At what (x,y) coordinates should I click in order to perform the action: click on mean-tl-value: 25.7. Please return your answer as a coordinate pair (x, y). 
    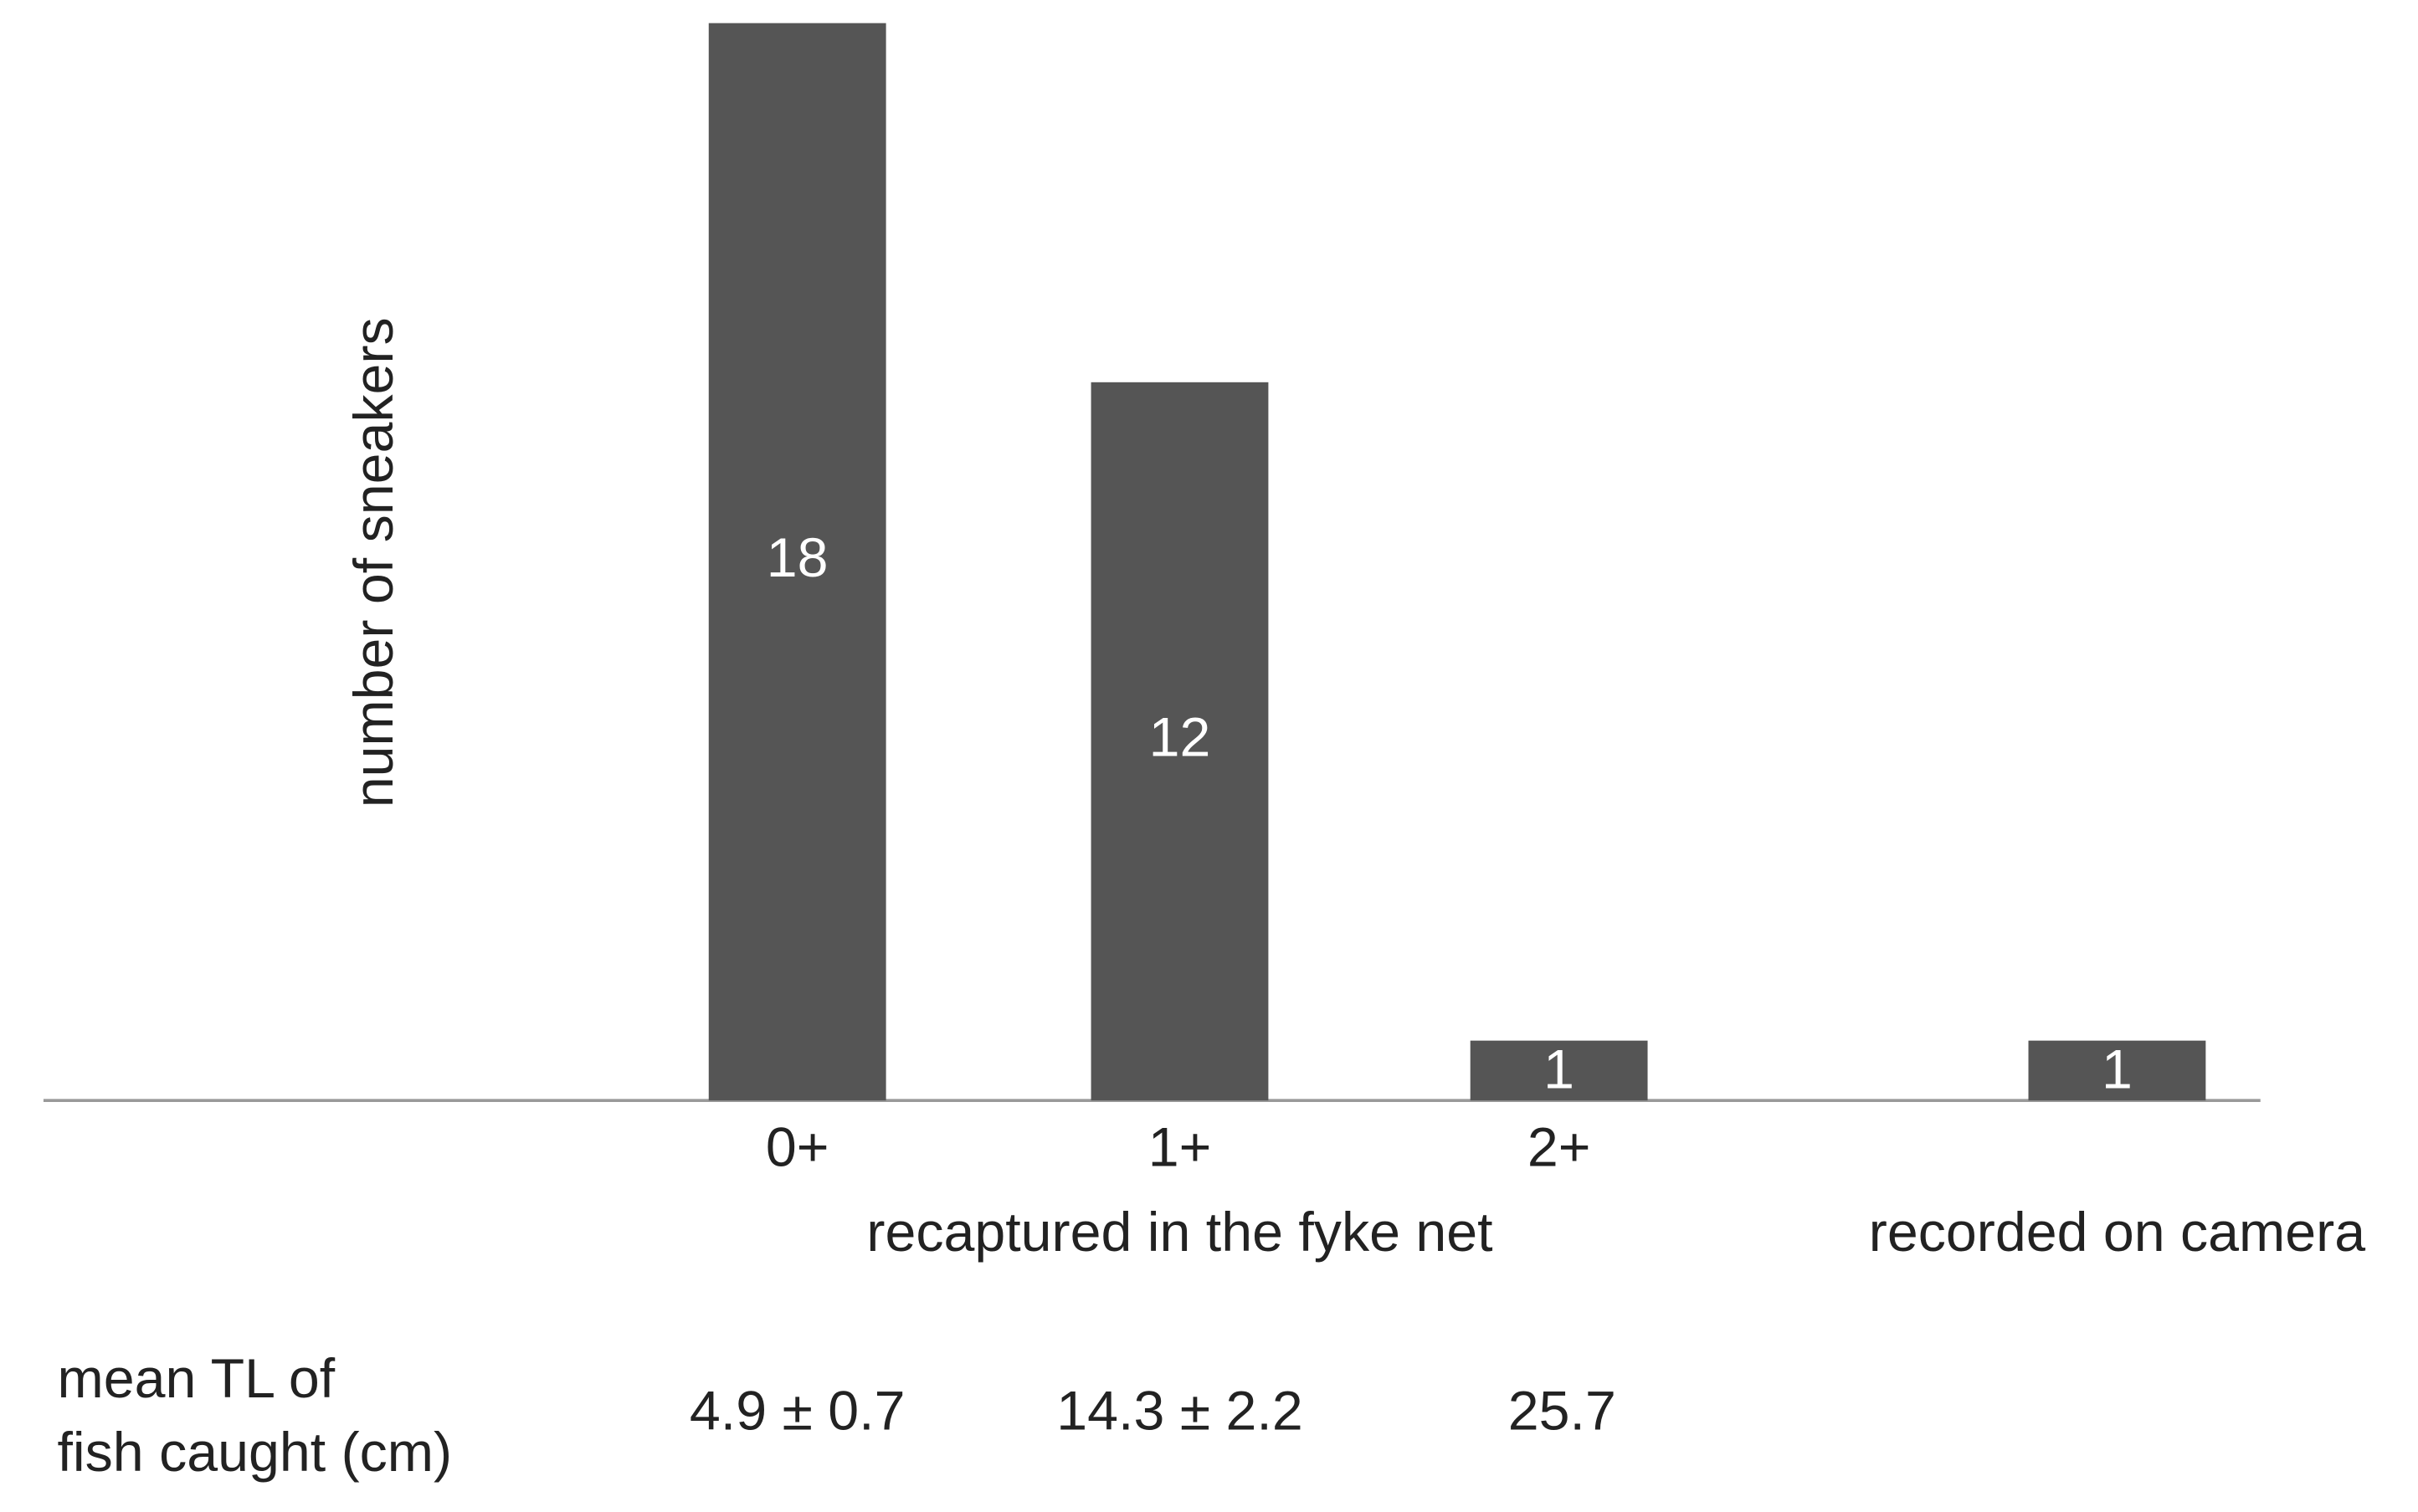
    Looking at the image, I should click on (1562, 1411).